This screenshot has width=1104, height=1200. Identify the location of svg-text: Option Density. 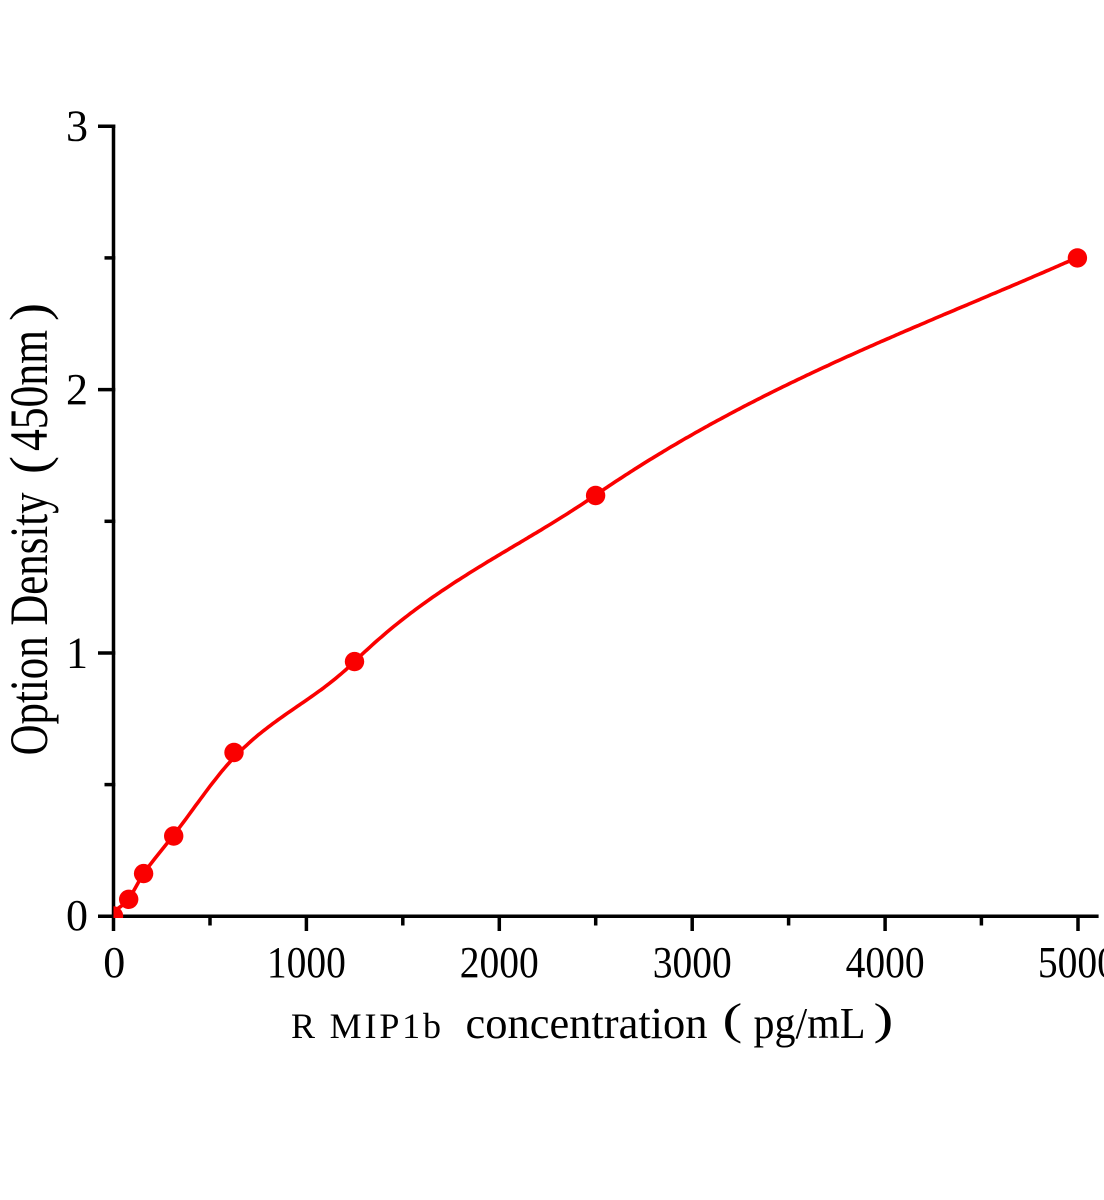
(29, 623).